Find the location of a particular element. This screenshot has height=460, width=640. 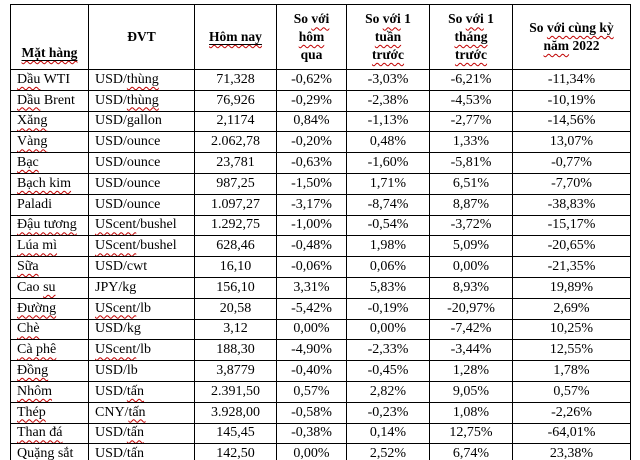

cell-vs-yesterday: -5,42% is located at coordinates (311, 308).